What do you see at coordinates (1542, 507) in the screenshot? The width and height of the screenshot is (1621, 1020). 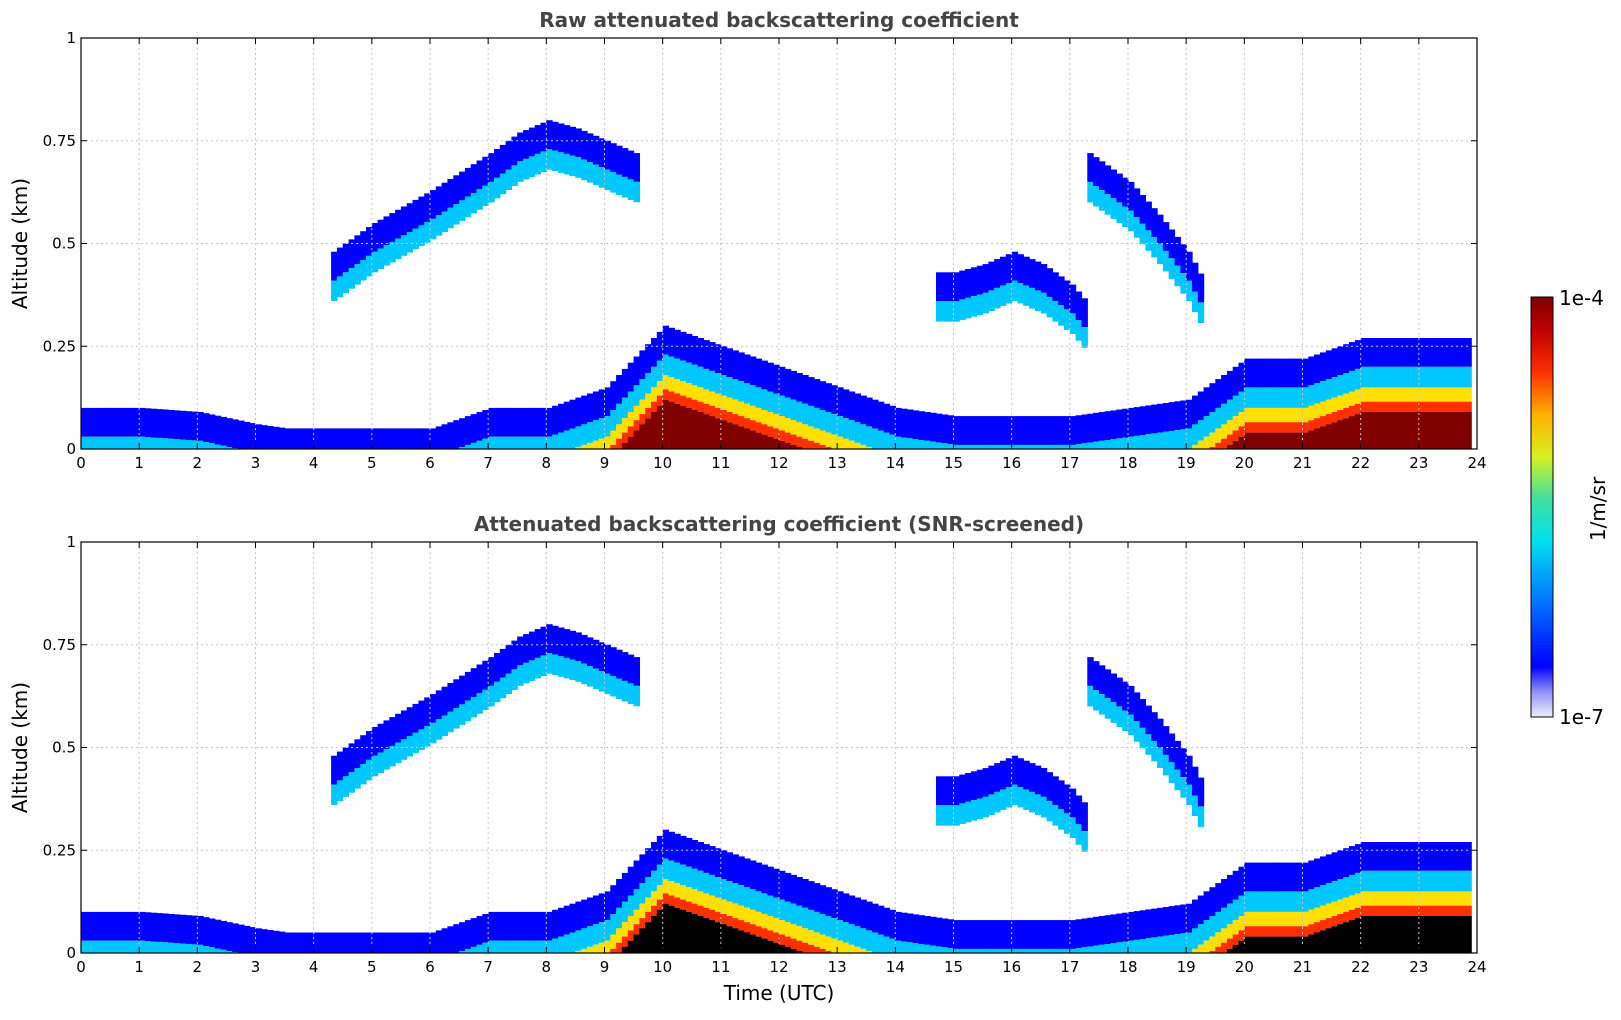 I see `colorbar-gradient` at bounding box center [1542, 507].